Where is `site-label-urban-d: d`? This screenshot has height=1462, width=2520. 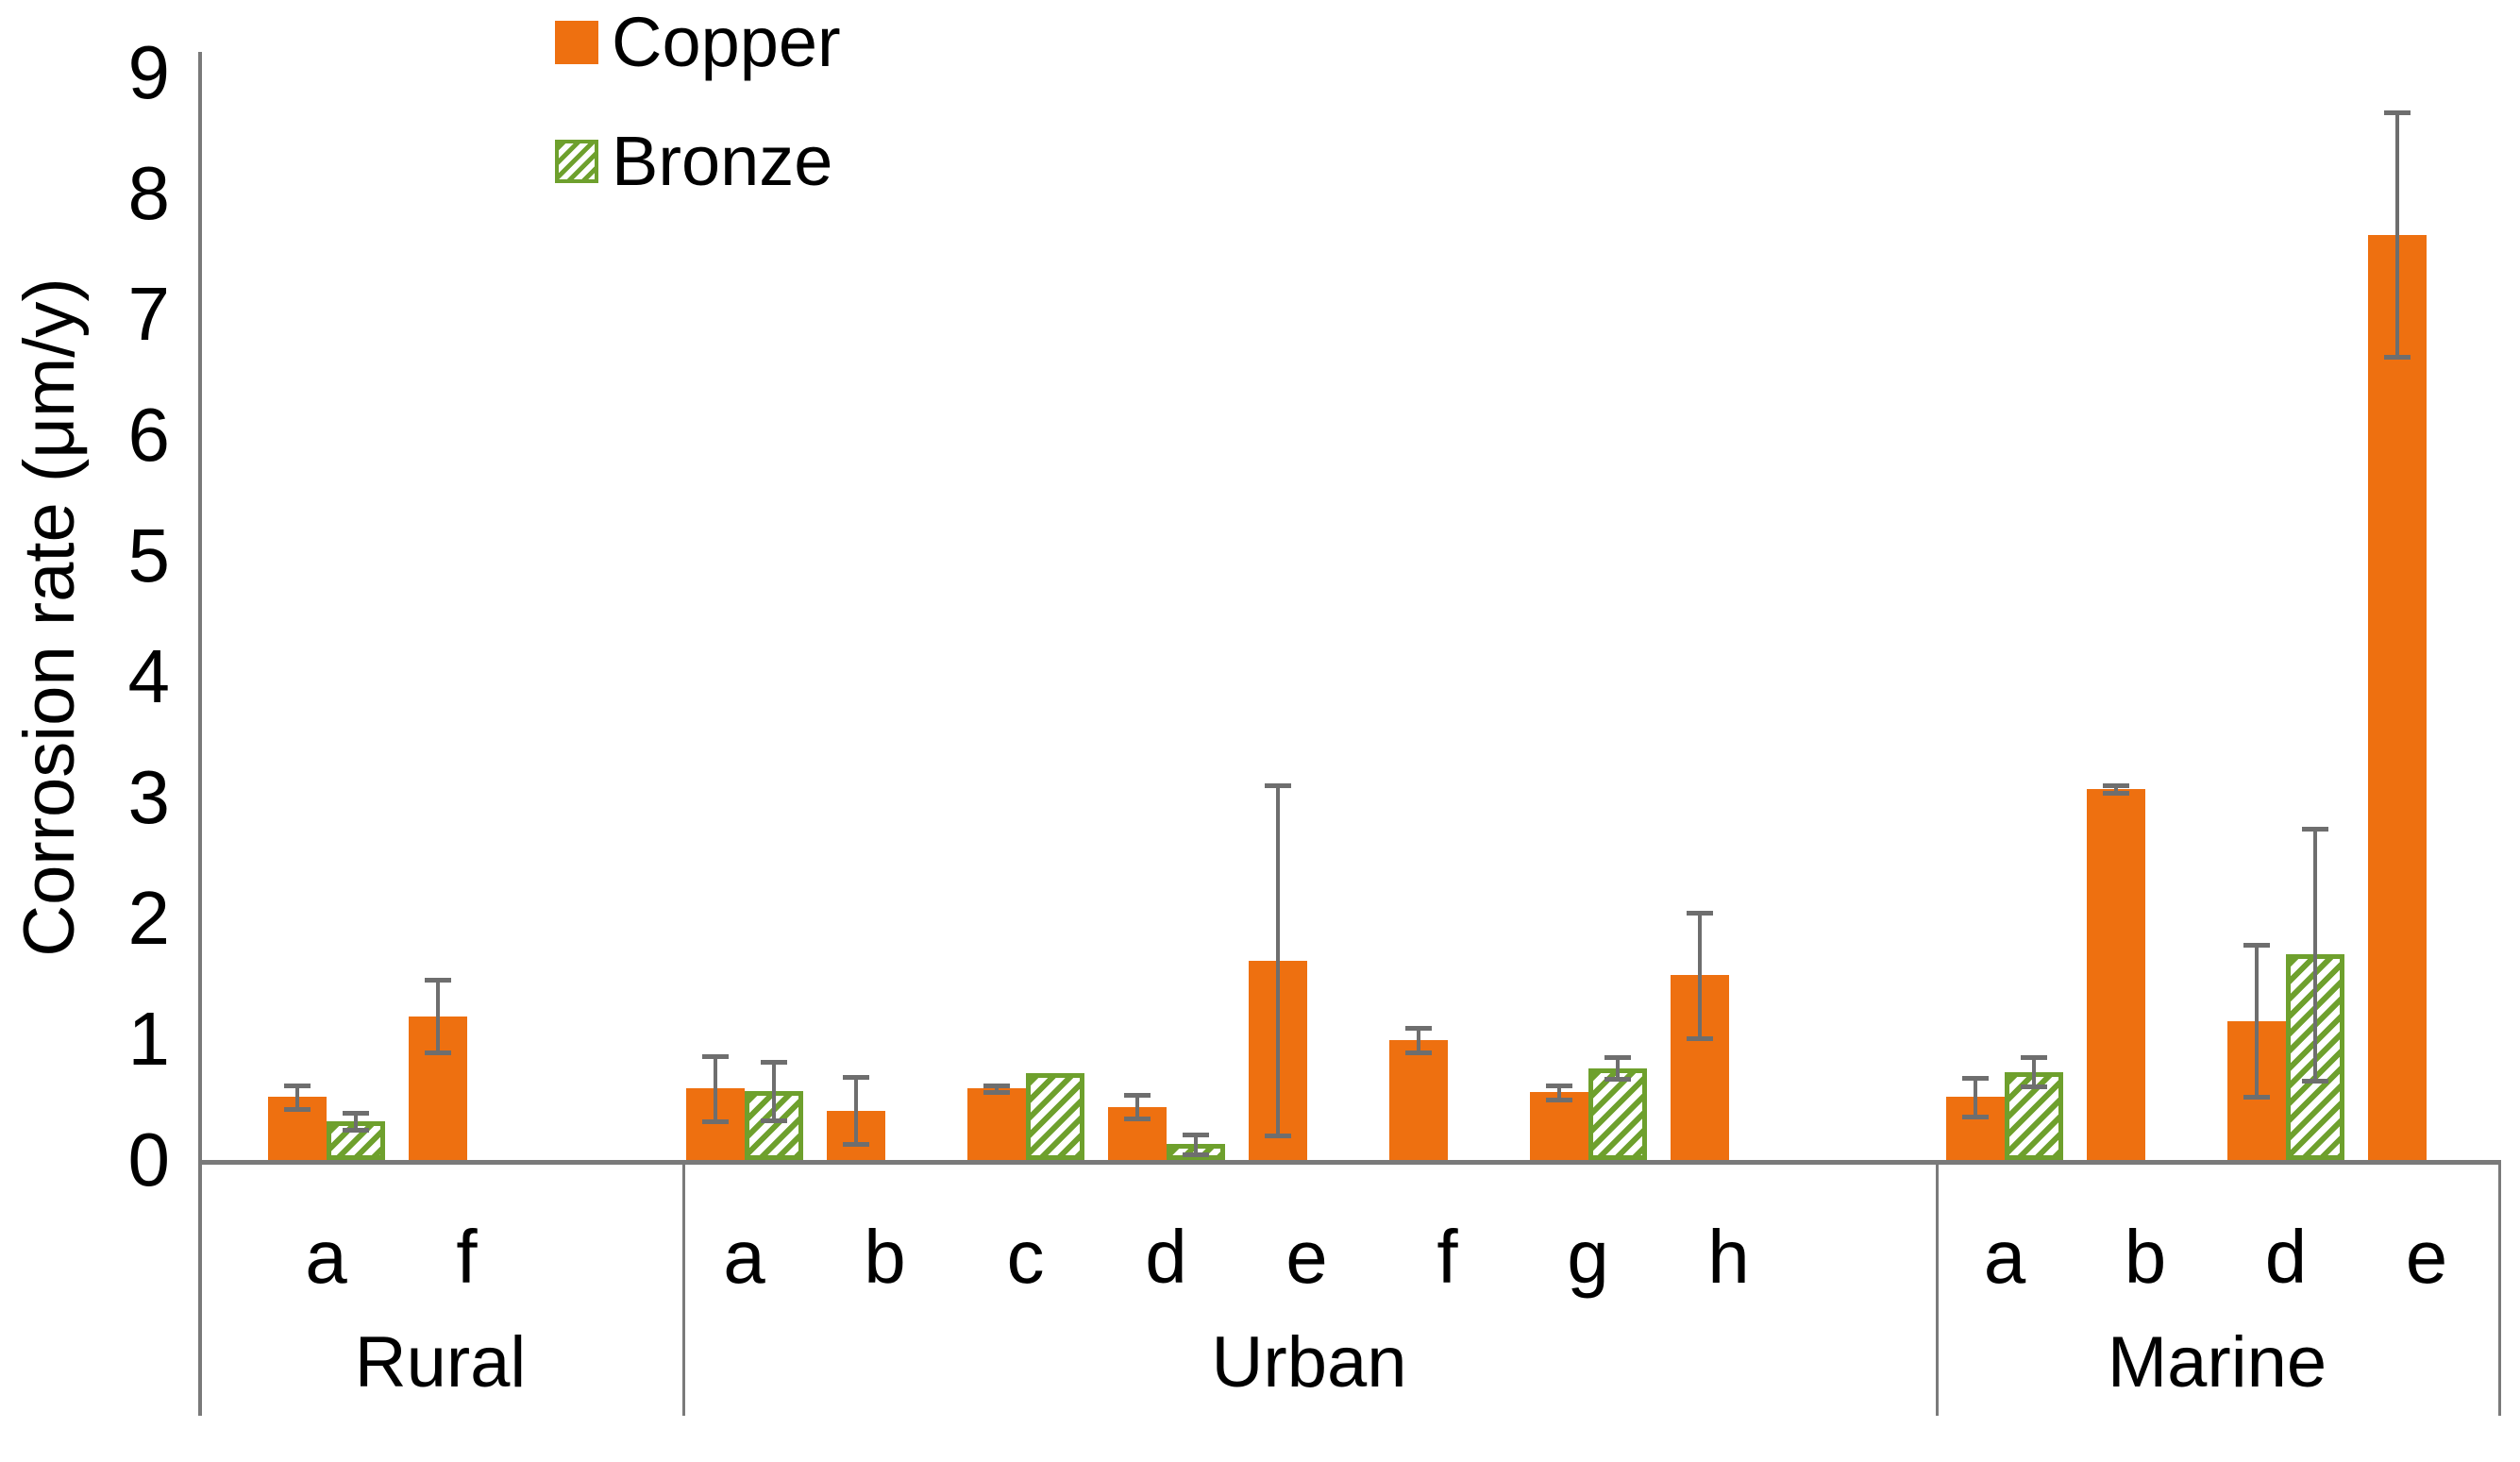 site-label-urban-d: d is located at coordinates (1166, 1257).